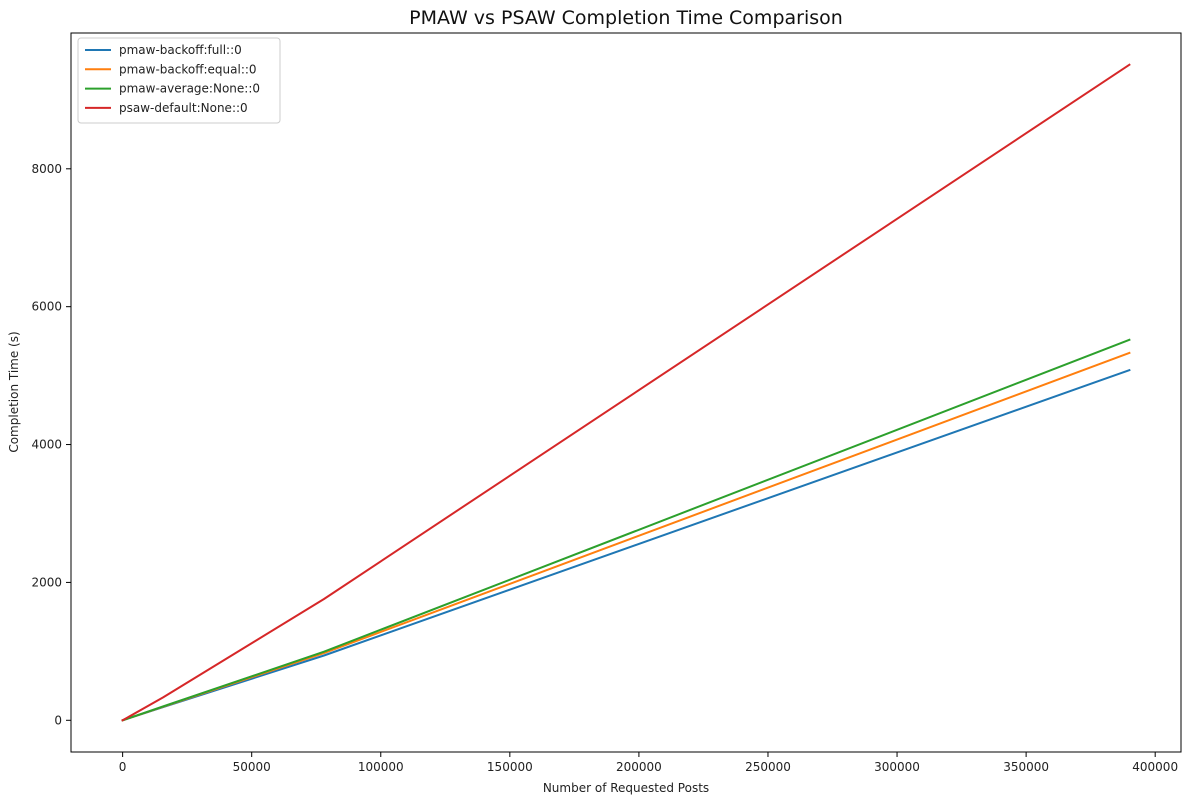 This screenshot has height=803, width=1188. I want to click on y-tick-label: 8000, so click(46, 169).